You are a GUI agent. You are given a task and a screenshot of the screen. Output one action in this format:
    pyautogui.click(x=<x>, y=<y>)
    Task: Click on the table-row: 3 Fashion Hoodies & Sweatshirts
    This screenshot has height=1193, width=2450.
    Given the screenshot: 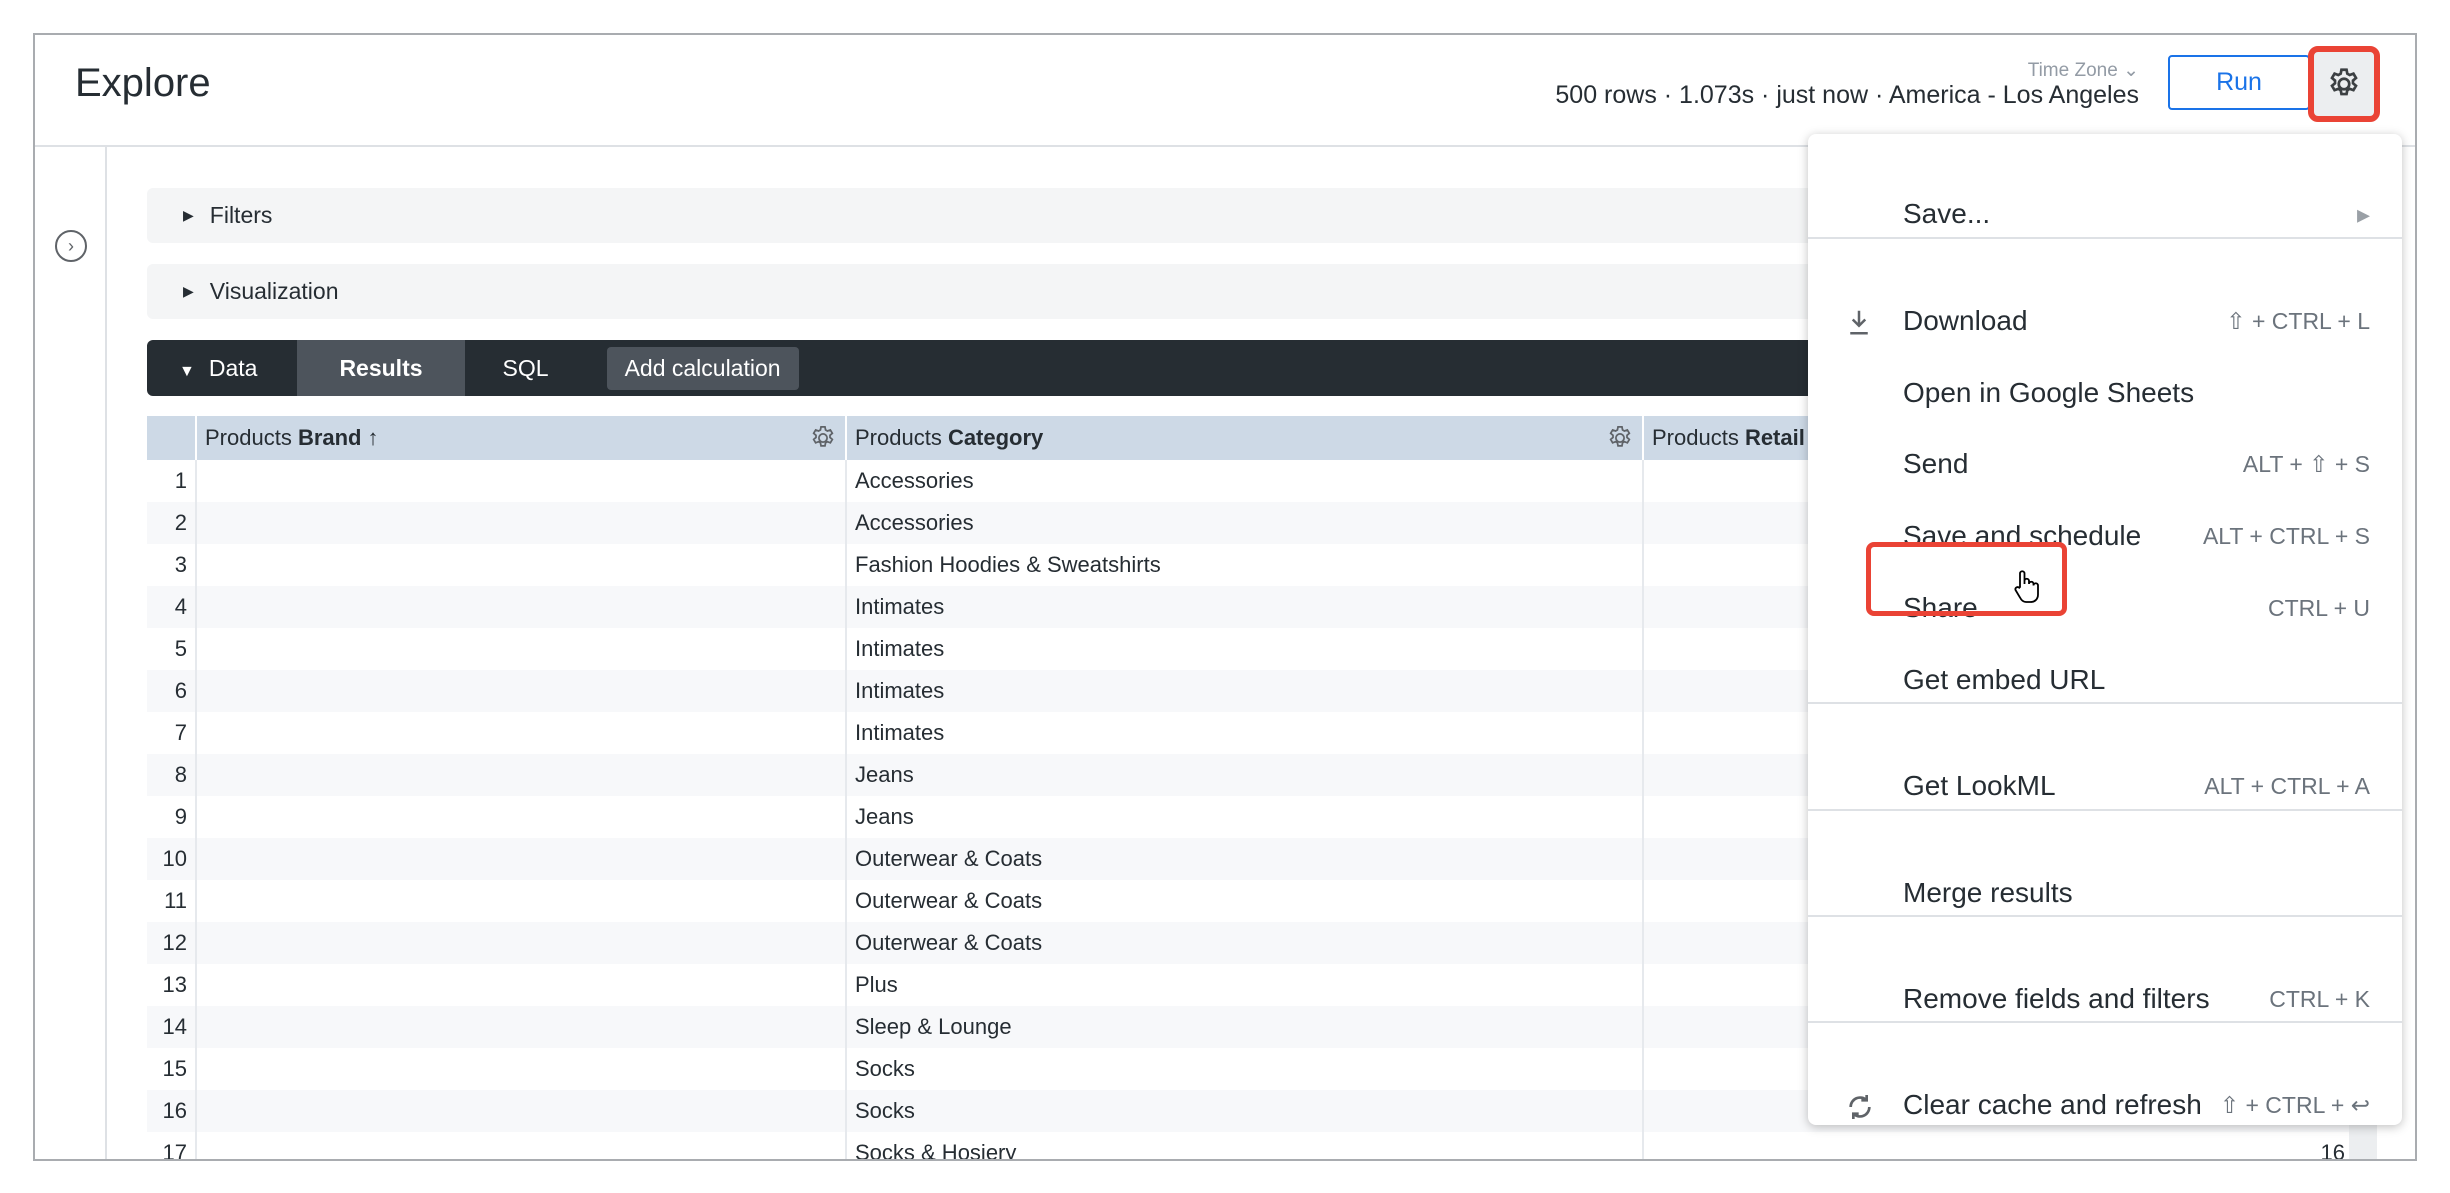 What is the action you would take?
    pyautogui.click(x=1262, y=565)
    